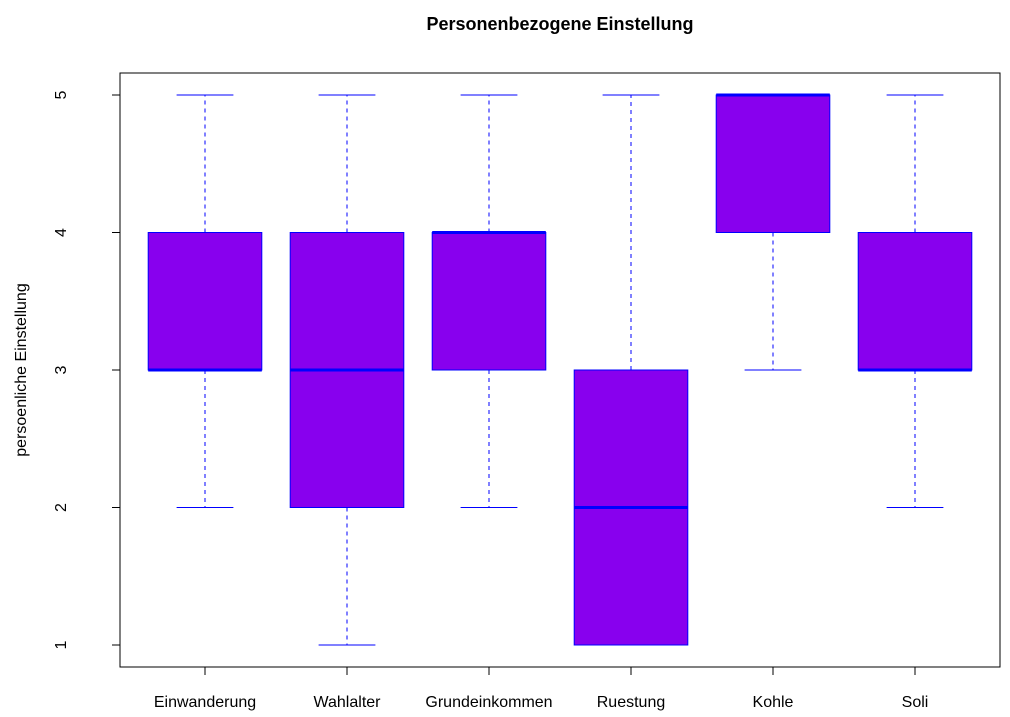  What do you see at coordinates (205, 702) in the screenshot?
I see `x-tick-label: Einwanderung` at bounding box center [205, 702].